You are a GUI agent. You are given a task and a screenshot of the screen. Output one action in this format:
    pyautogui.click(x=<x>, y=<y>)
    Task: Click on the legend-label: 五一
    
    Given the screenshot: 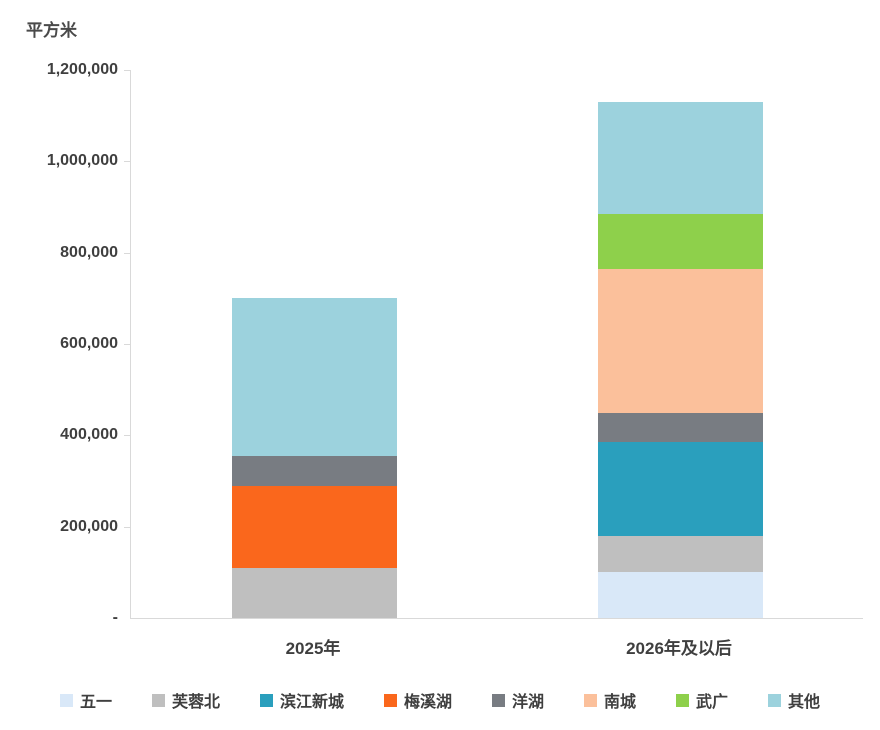 What is the action you would take?
    pyautogui.click(x=95, y=702)
    